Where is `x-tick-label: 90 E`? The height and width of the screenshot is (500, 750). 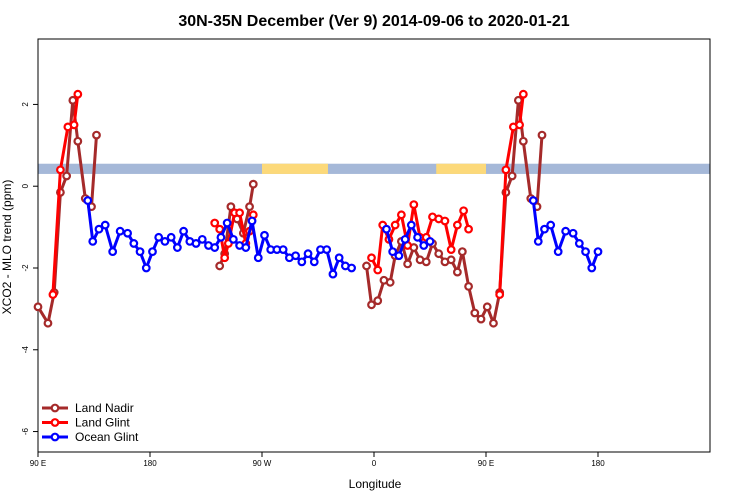 x-tick-label: 90 E is located at coordinates (486, 463).